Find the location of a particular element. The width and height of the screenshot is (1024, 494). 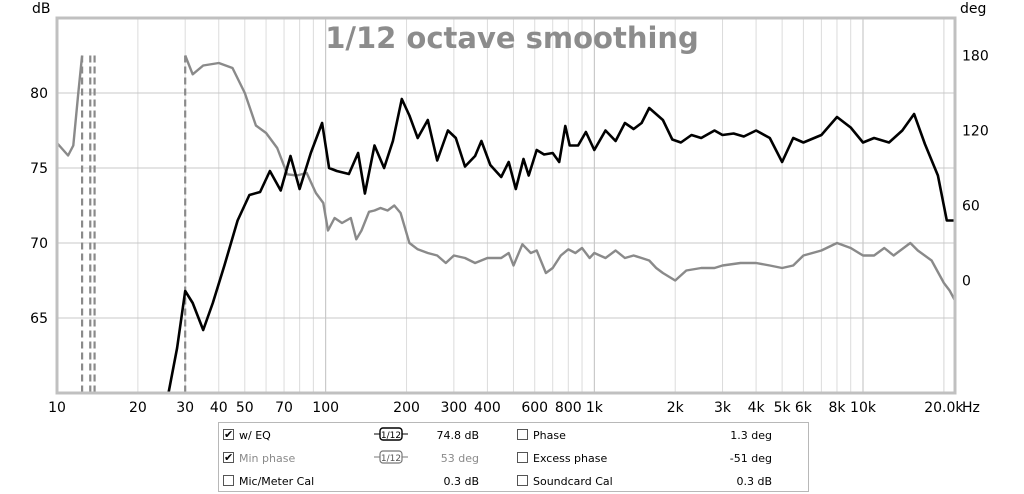

x-tick-label: 800 is located at coordinates (568, 408).